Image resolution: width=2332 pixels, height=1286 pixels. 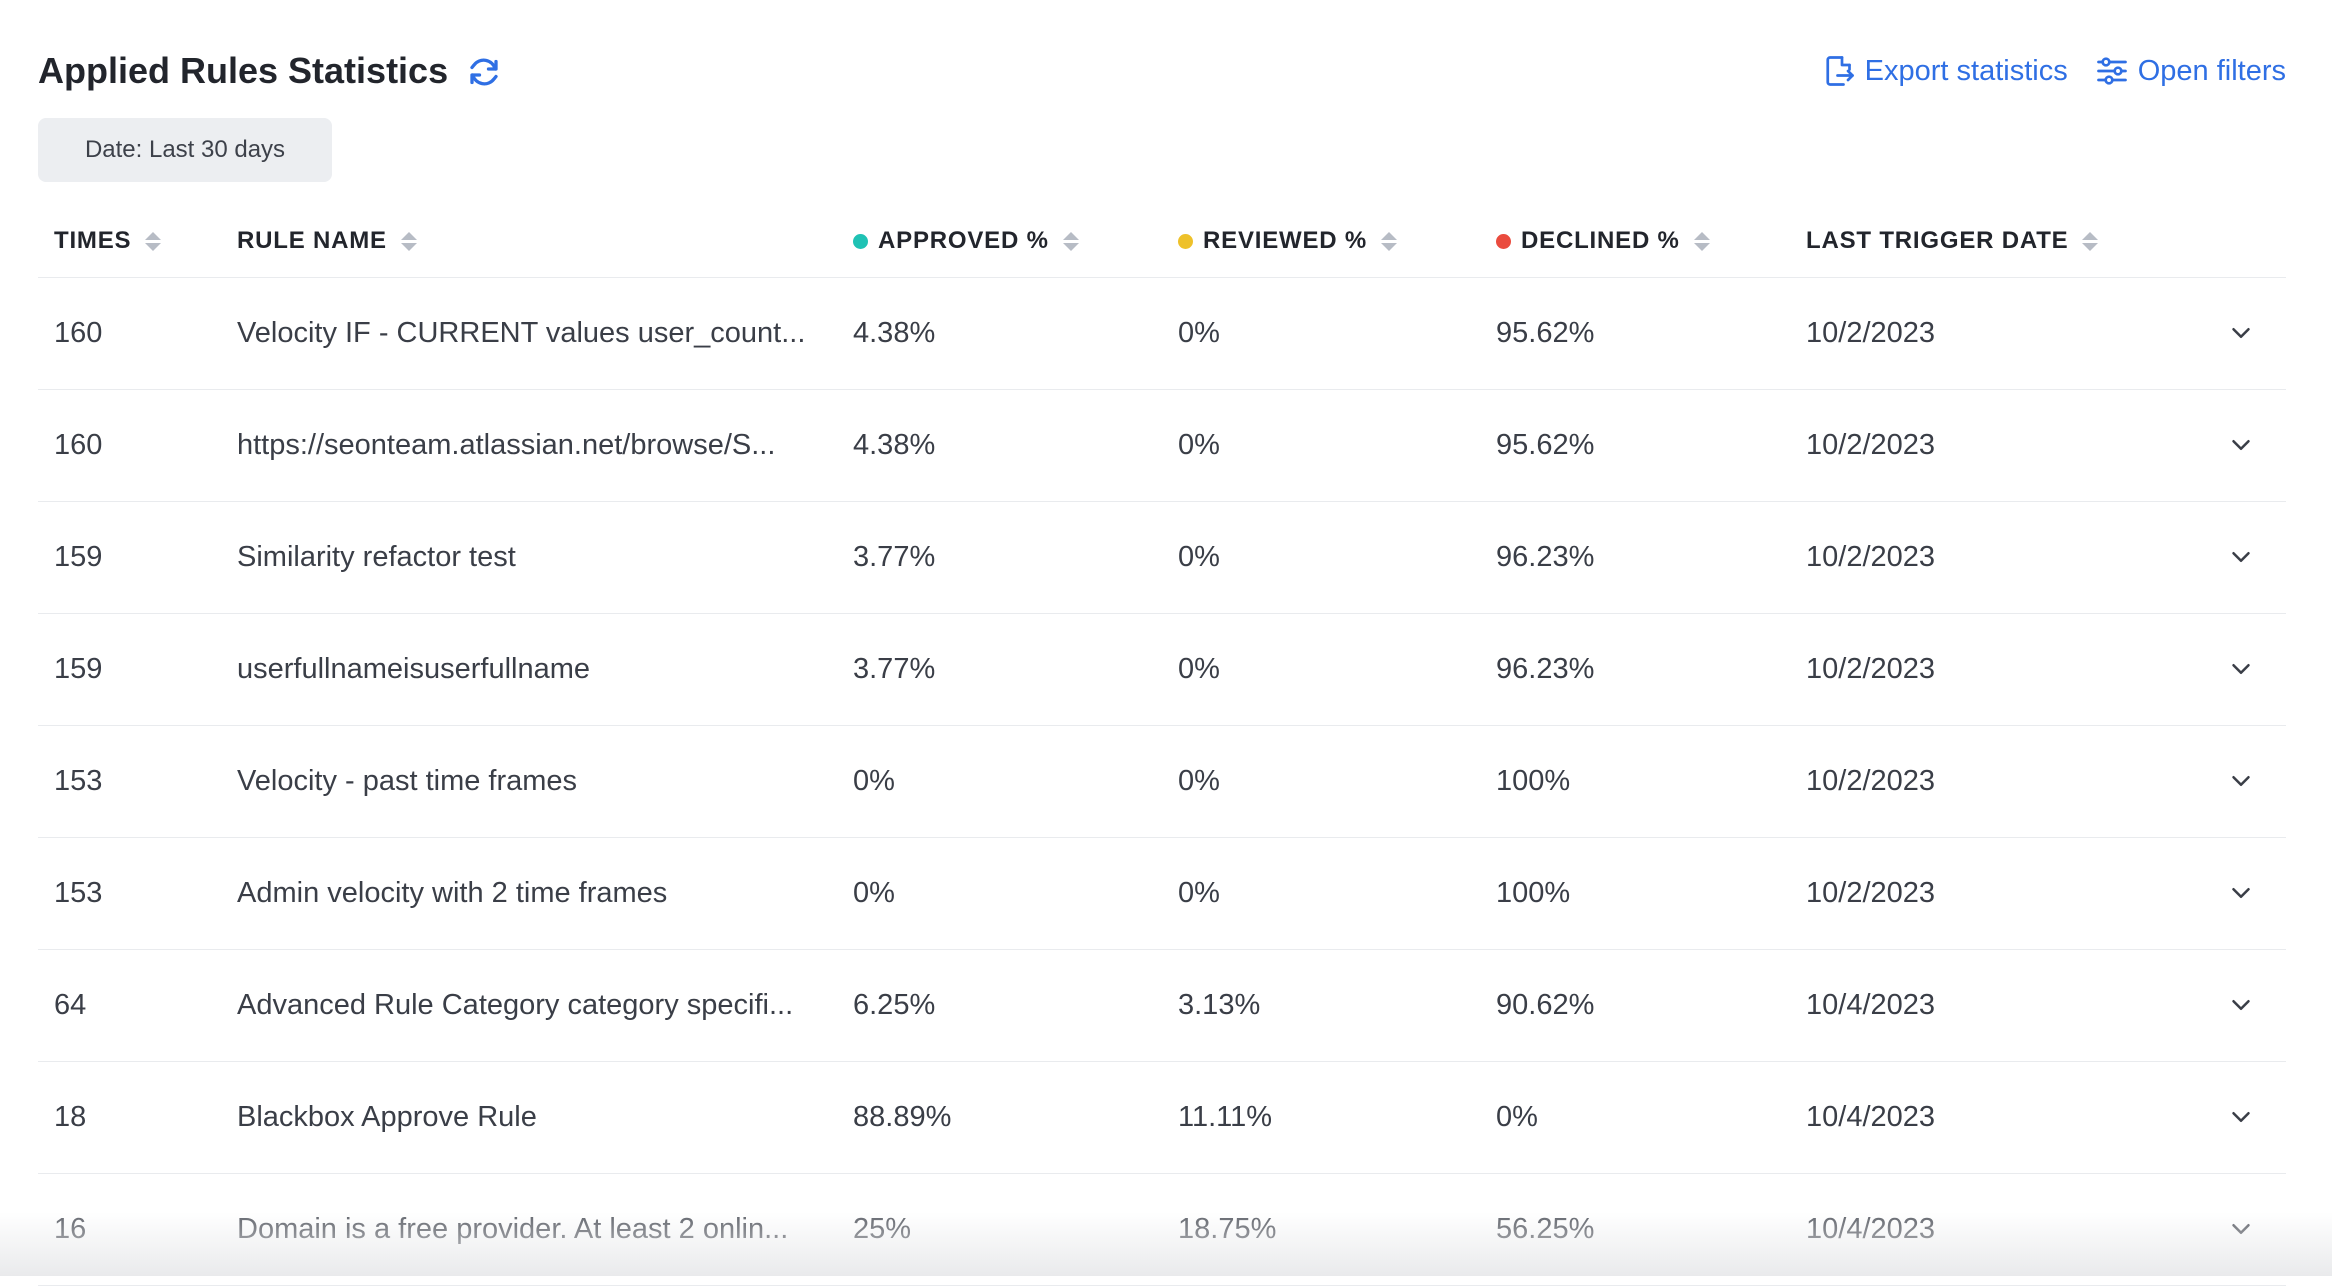 What do you see at coordinates (1545, 1005) in the screenshot?
I see `declined-cell: 90.62%` at bounding box center [1545, 1005].